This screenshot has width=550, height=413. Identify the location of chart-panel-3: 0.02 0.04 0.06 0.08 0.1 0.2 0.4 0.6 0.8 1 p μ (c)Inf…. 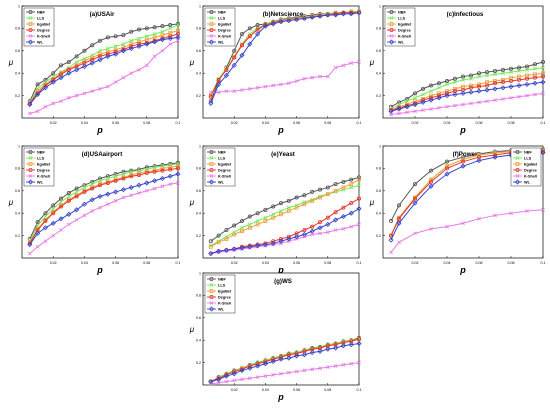
(457, 69).